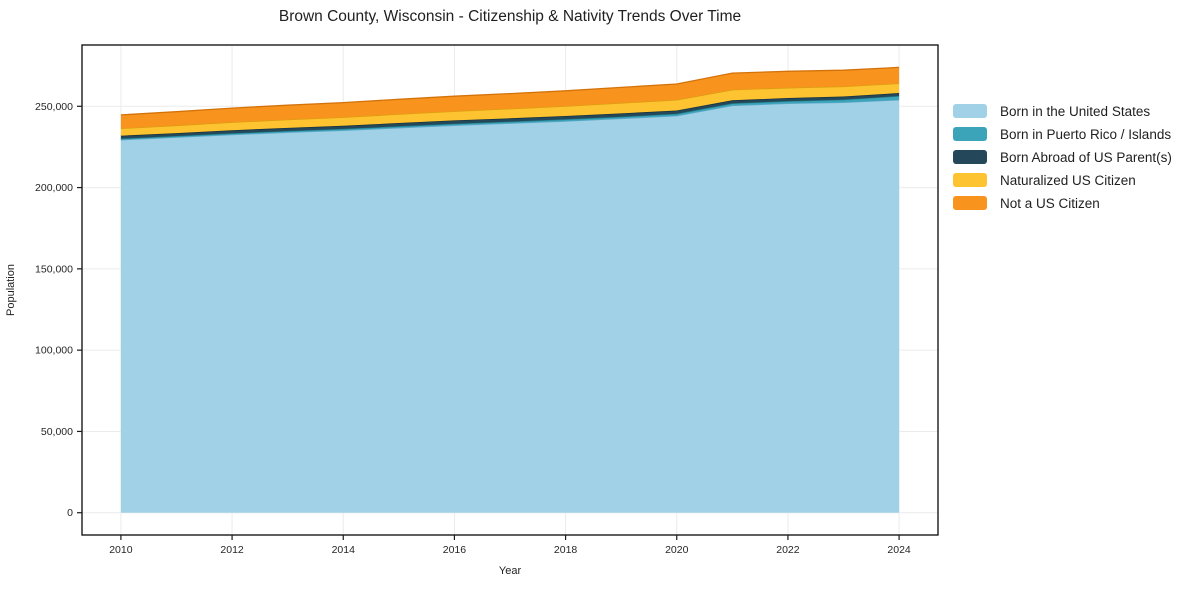 The height and width of the screenshot is (590, 1189). I want to click on x-tick-label: 2012, so click(232, 550).